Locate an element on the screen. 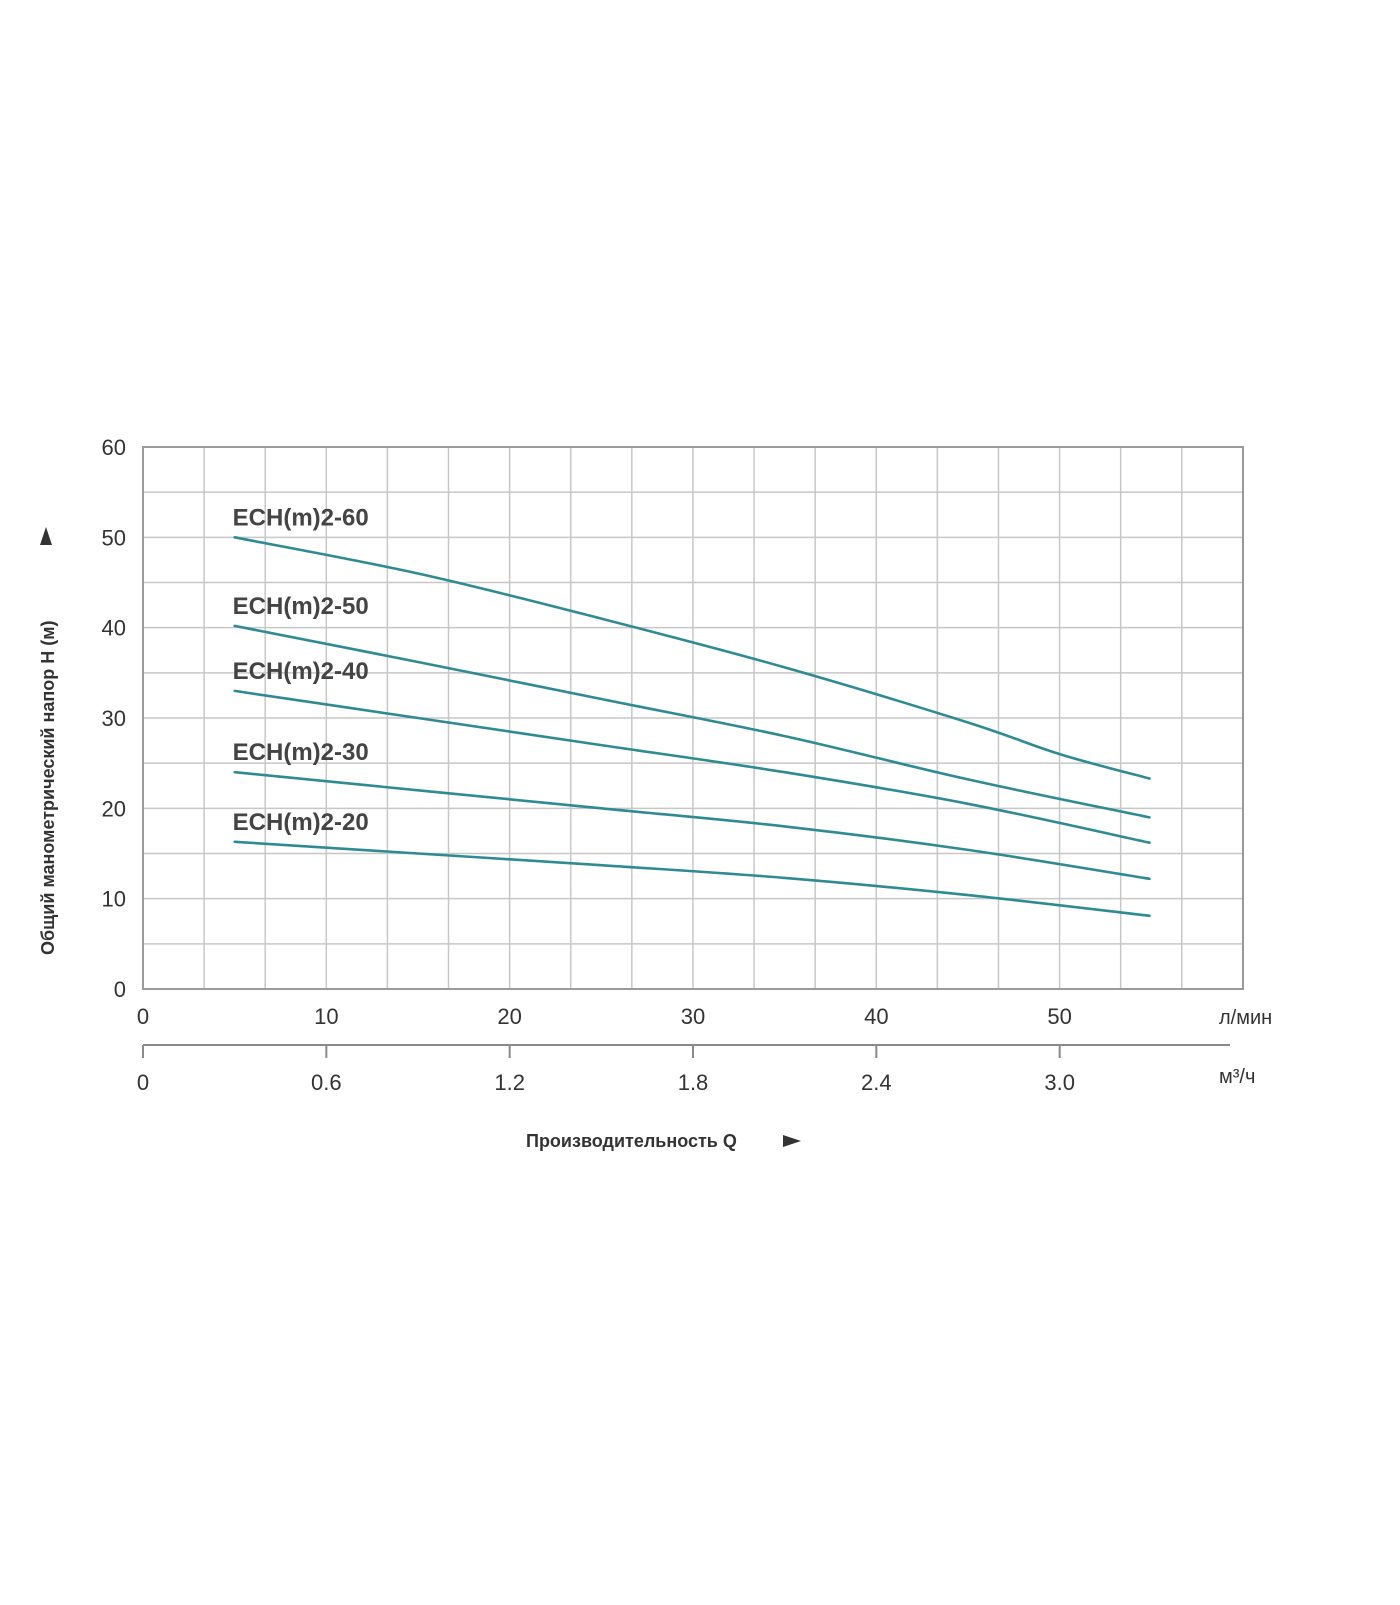 This screenshot has width=1400, height=1605. x-tick-label-secondary: 1.8 is located at coordinates (693, 1082).